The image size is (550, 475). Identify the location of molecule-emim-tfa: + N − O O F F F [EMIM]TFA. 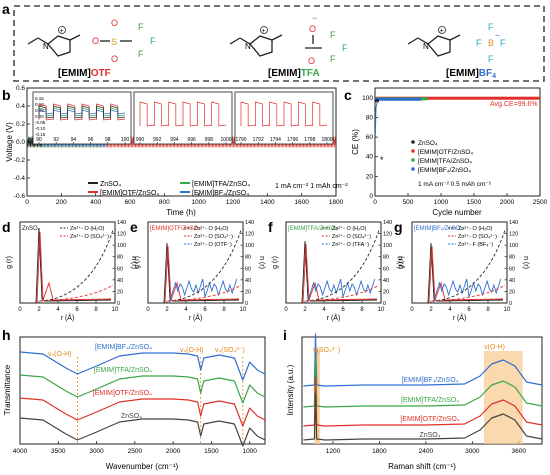
(288, 46).